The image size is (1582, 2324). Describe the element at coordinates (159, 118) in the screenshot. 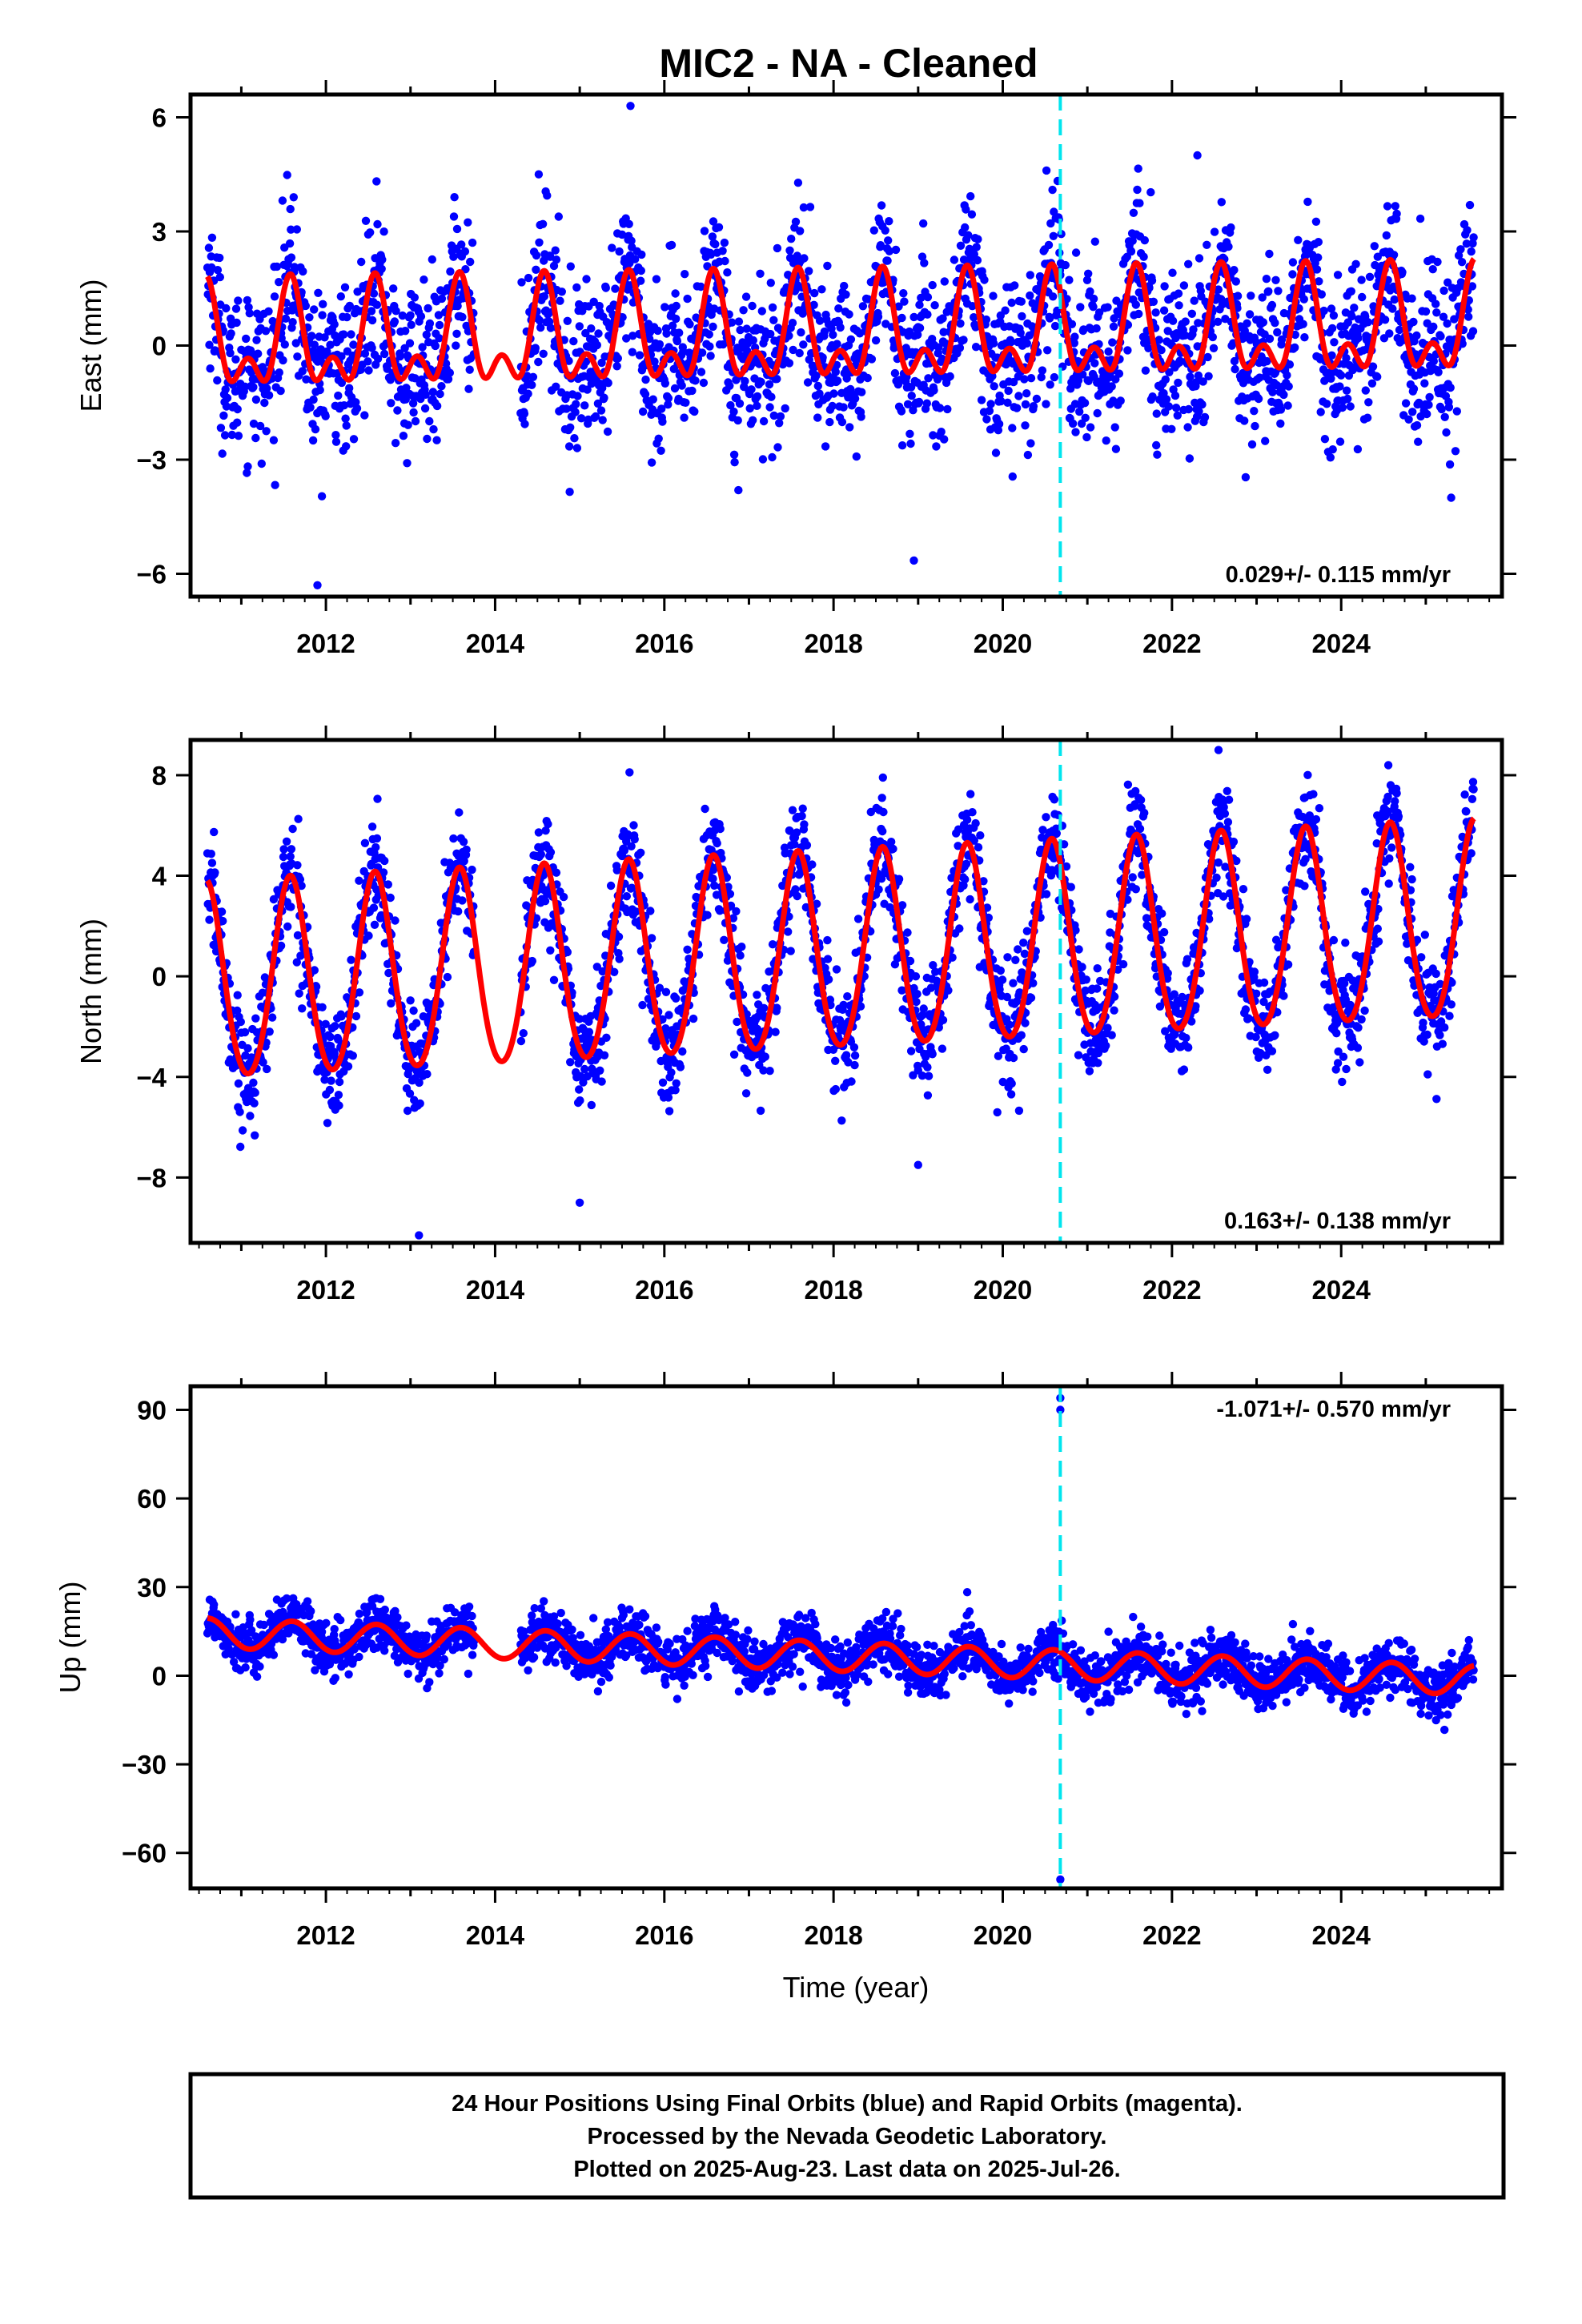

I see `y-tick-label: 6` at that location.